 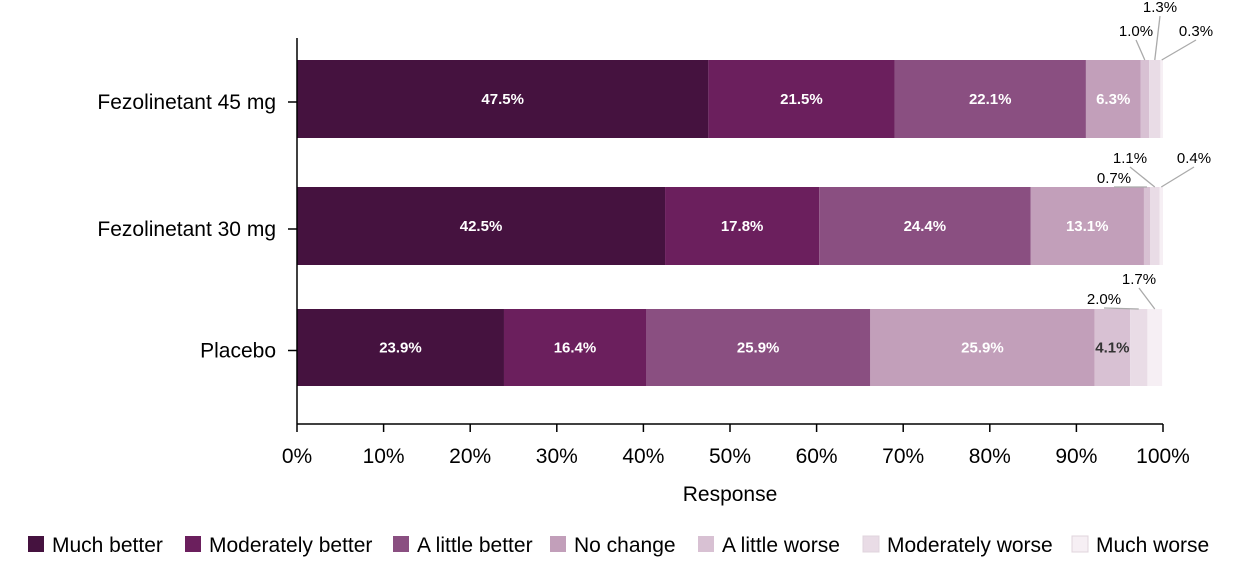 I want to click on category-label: Fezolinetant 30 mg, so click(x=186, y=229).